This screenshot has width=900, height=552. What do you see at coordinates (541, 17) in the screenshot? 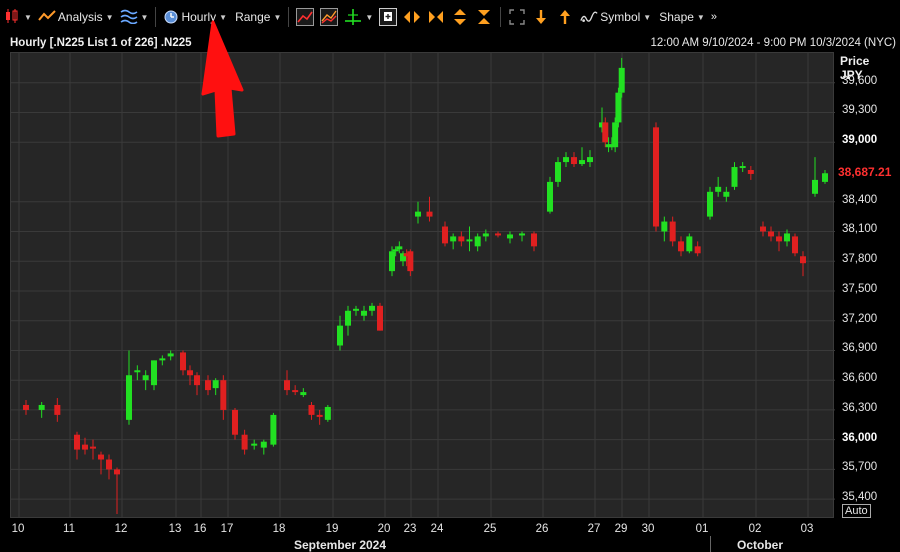
I see `scroll-down-button` at bounding box center [541, 17].